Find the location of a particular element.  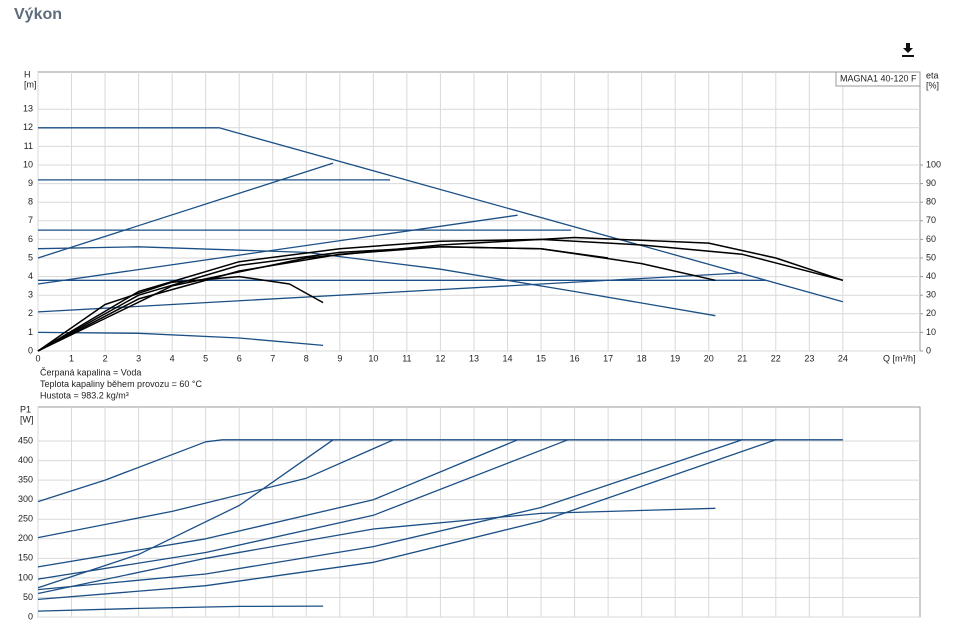

x-tick-label: 20 is located at coordinates (709, 358).